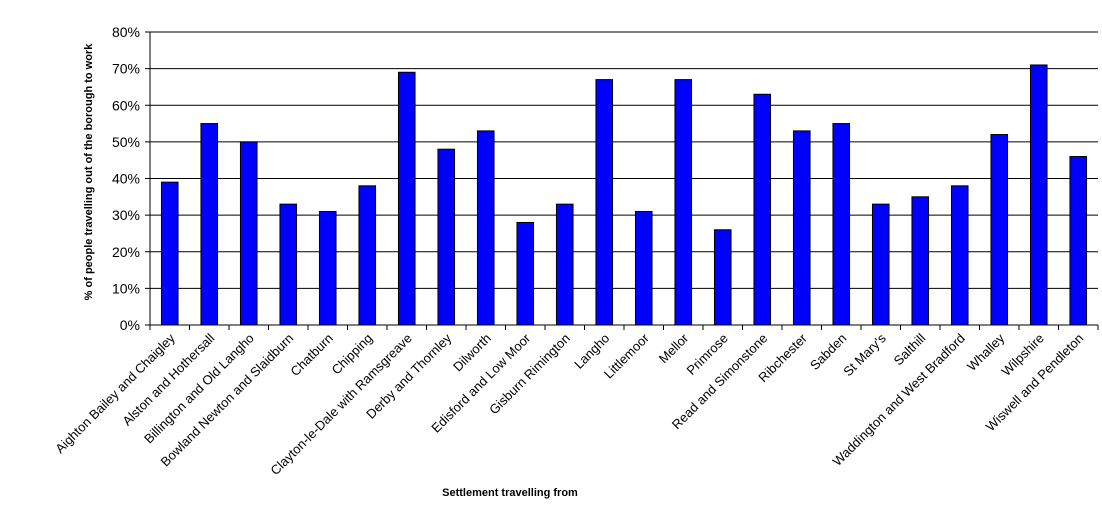 The width and height of the screenshot is (1102, 520). Describe the element at coordinates (341, 405) in the screenshot. I see `x-tick-label: Clayton-le-Dale with Ramsgreave` at that location.